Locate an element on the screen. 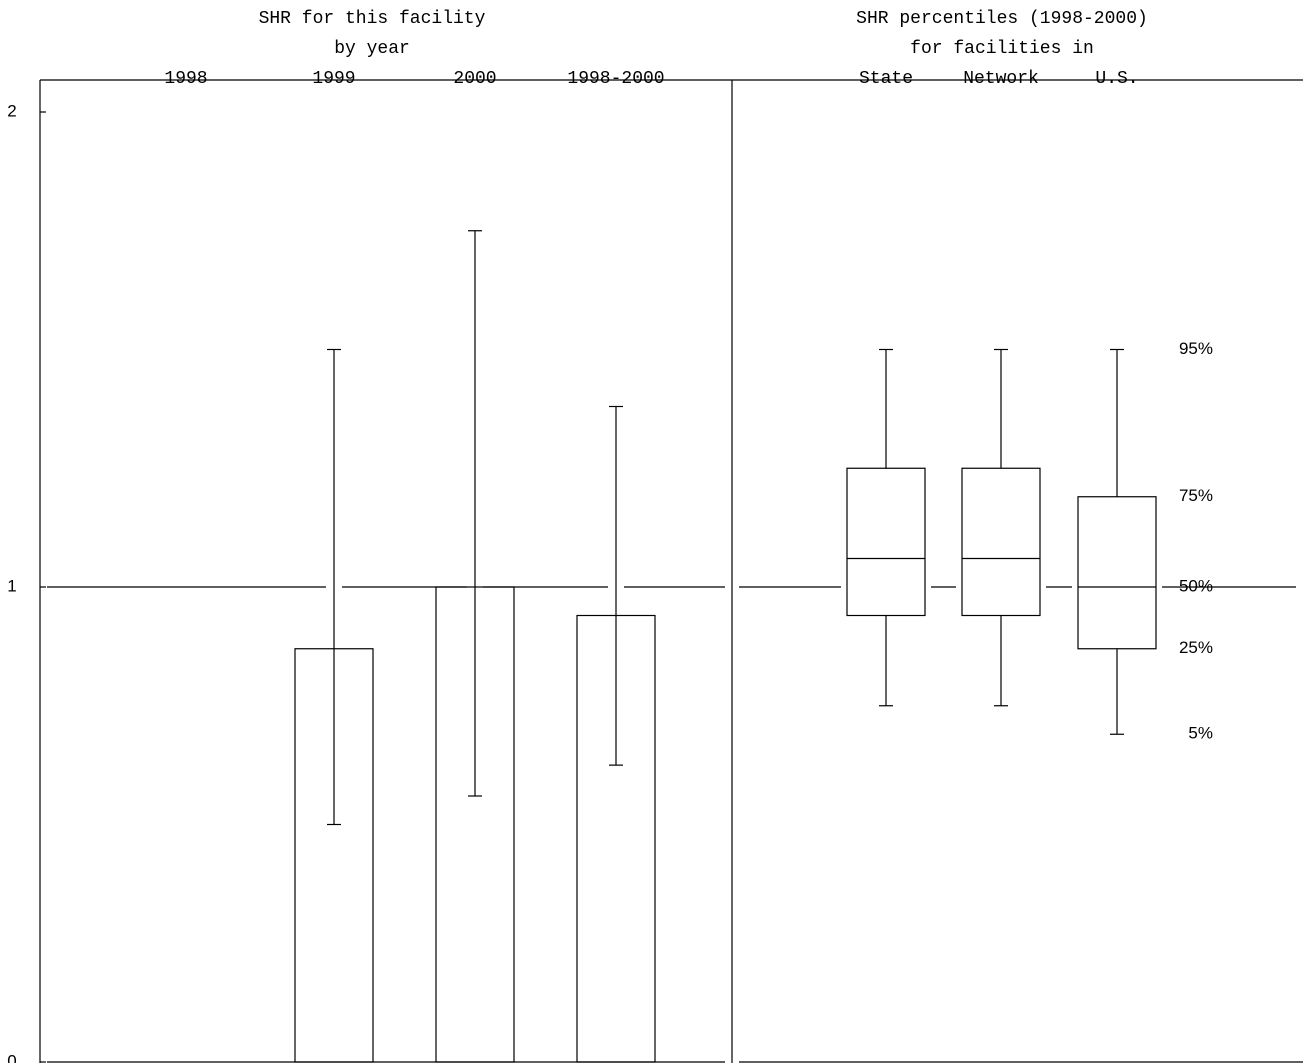 The image size is (1303, 1063). x-tick-label: State is located at coordinates (886, 79).